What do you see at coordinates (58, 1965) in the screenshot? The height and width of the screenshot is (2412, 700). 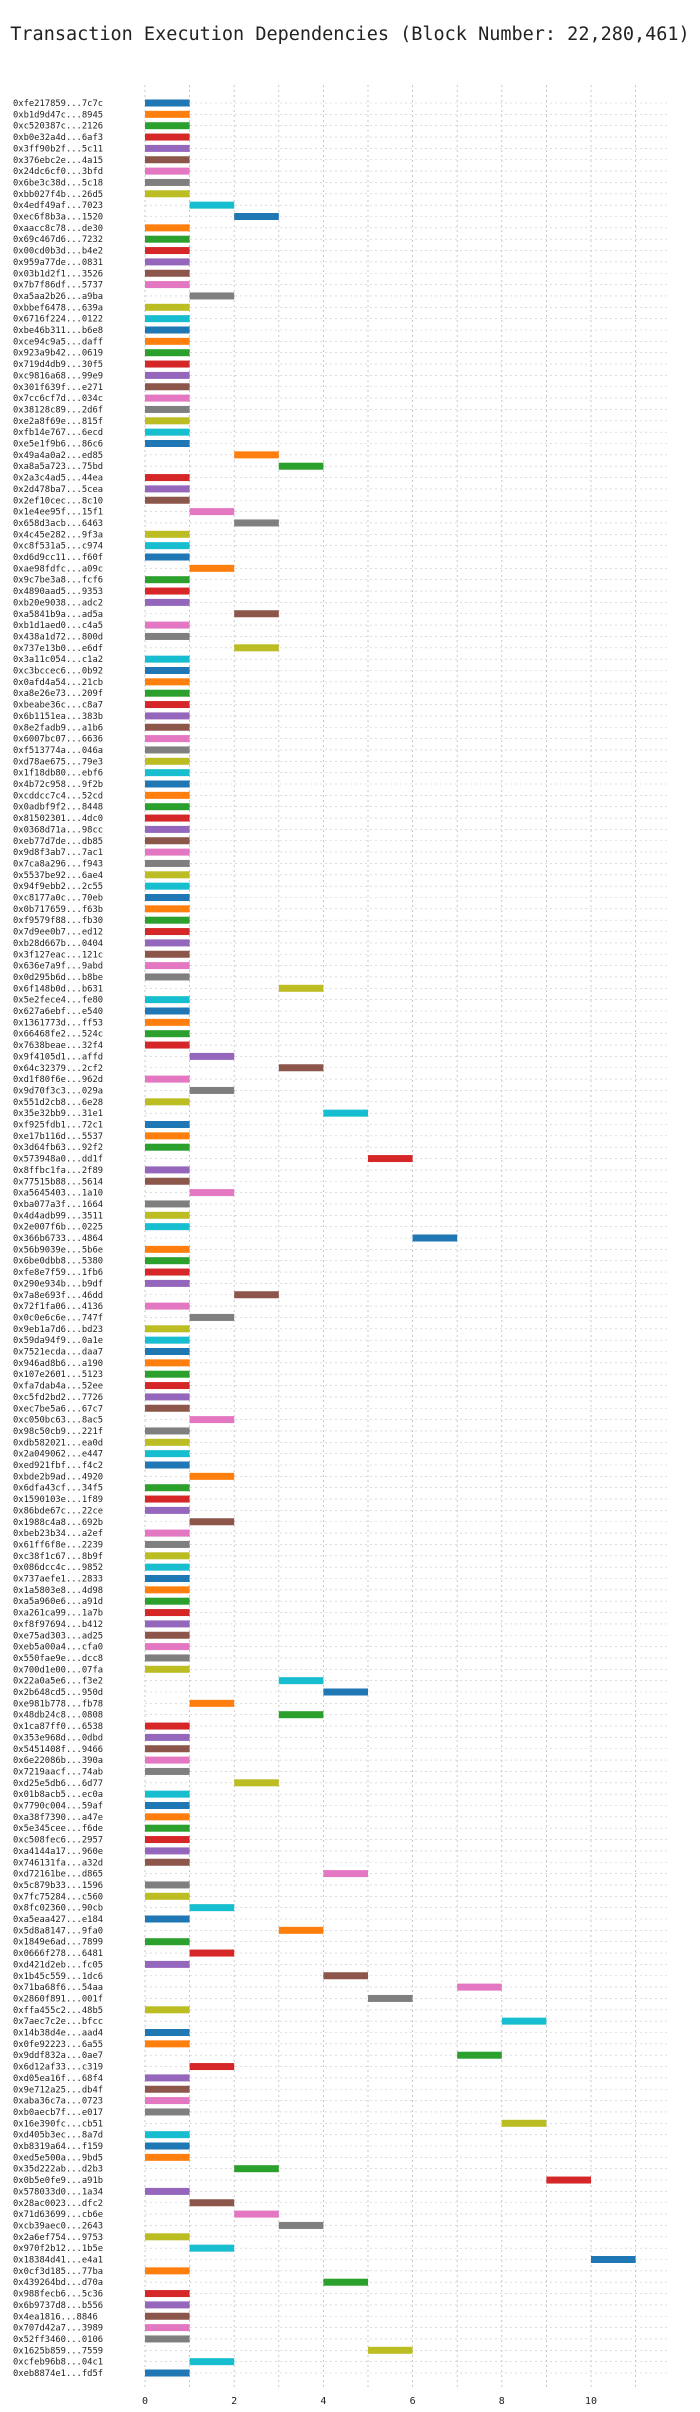 I see `tx-hash-label: 0xd421d2eb...fc05` at bounding box center [58, 1965].